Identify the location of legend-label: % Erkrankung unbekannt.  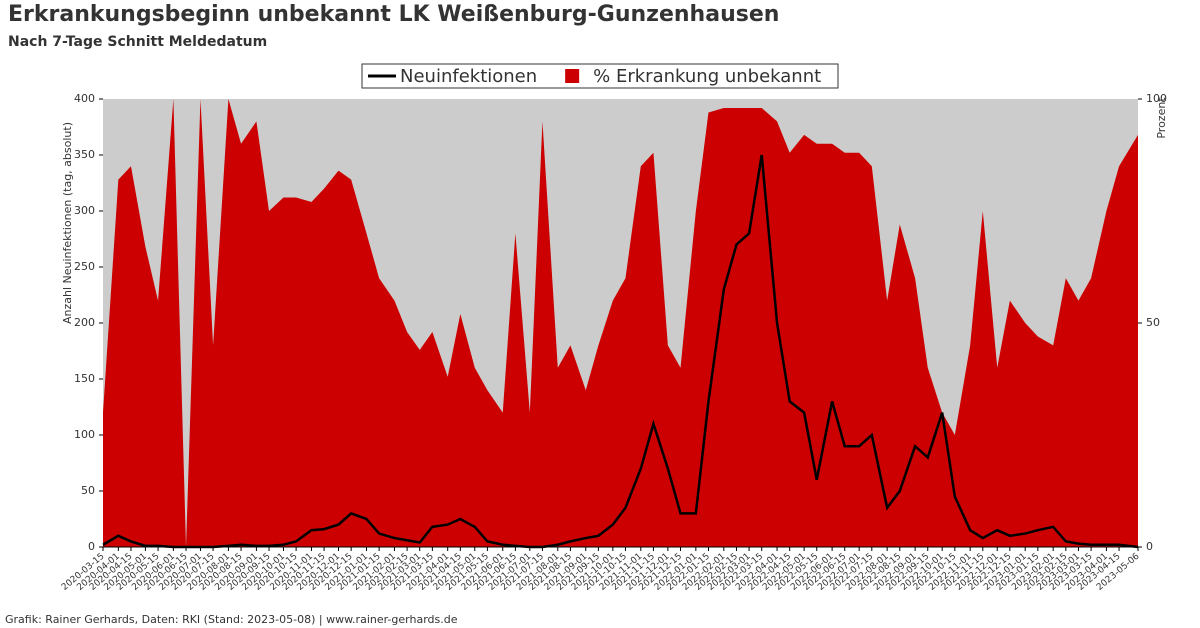
(707, 76).